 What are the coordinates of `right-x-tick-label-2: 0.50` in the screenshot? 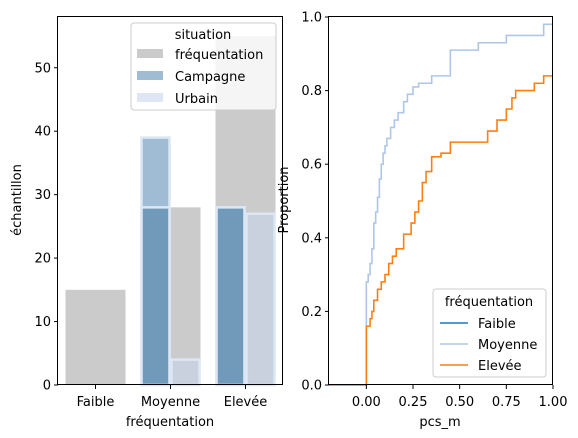 It's located at (459, 402).